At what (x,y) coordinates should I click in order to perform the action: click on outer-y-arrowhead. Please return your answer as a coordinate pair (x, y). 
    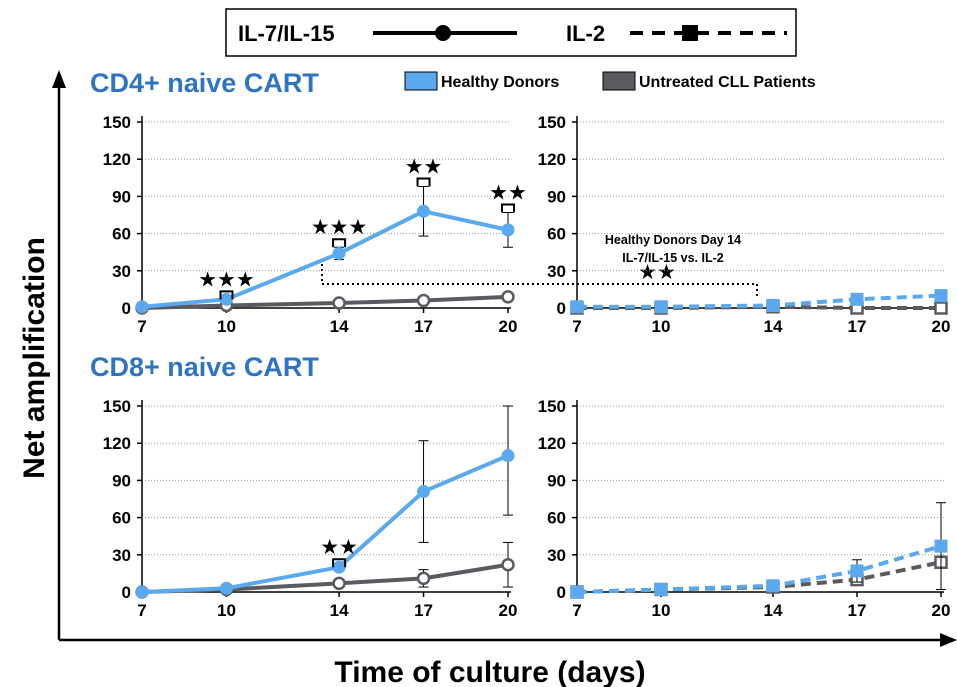
    Looking at the image, I should click on (59, 79).